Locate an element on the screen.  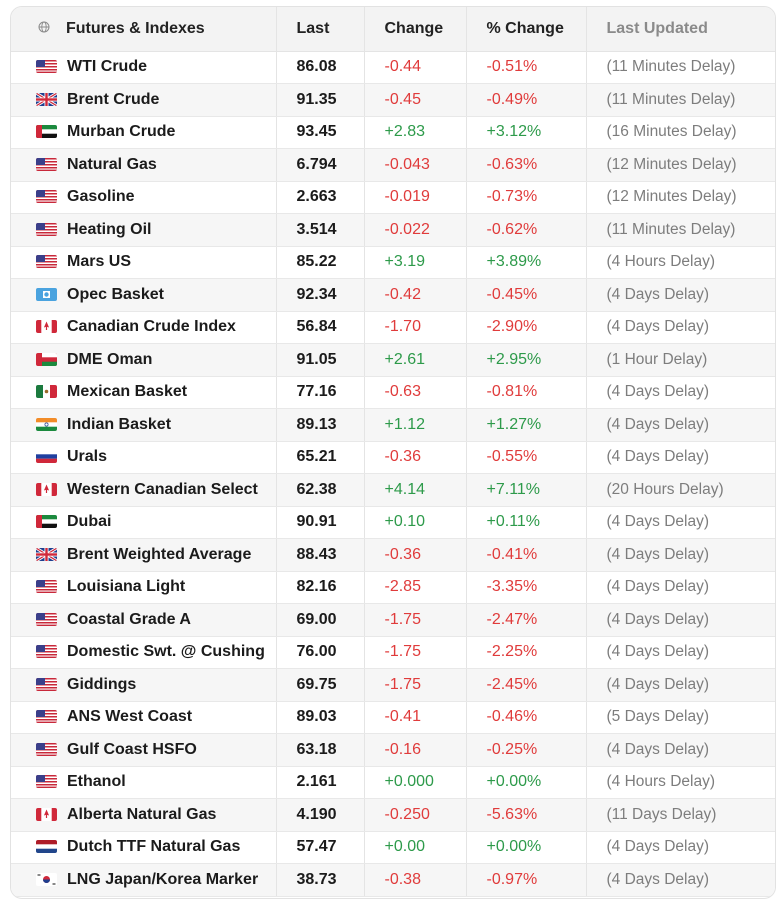
instrument-name-cell: Mars US is located at coordinates (144, 262).